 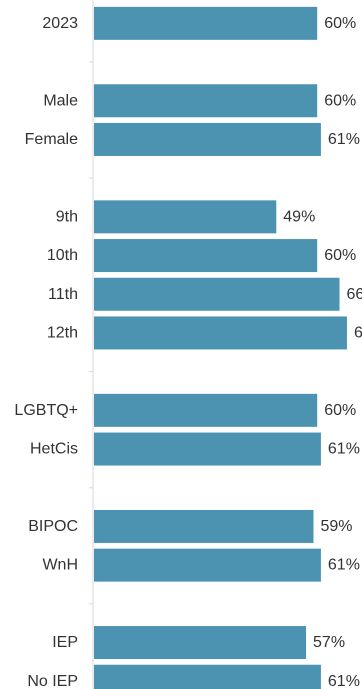 What do you see at coordinates (62, 255) in the screenshot?
I see `category-label: 10th` at bounding box center [62, 255].